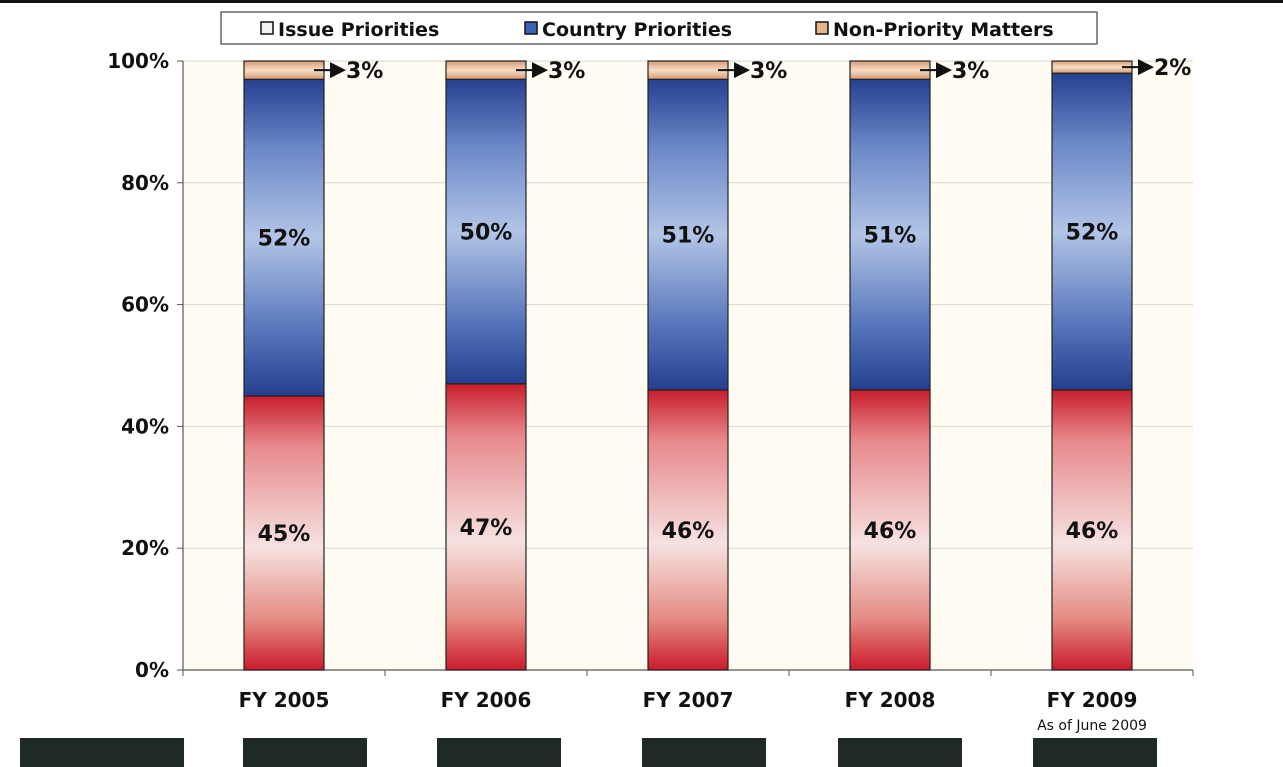 This screenshot has height=767, width=1283. I want to click on legend-box, so click(659, 28).